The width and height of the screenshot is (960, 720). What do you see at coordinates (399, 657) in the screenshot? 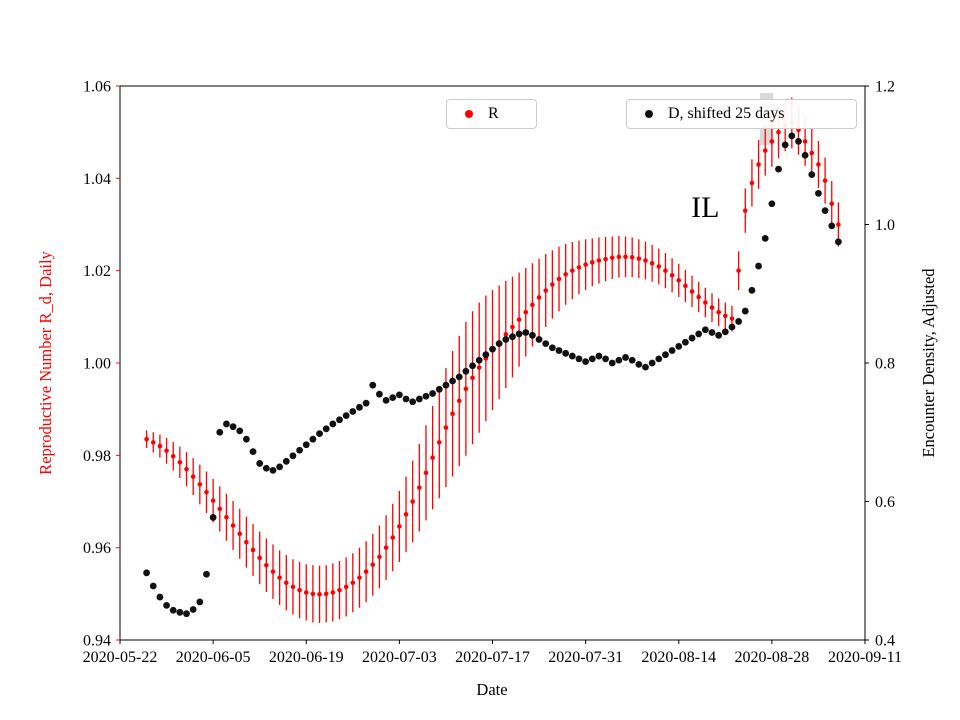
I see `svg-text: 2020-07-03` at bounding box center [399, 657].